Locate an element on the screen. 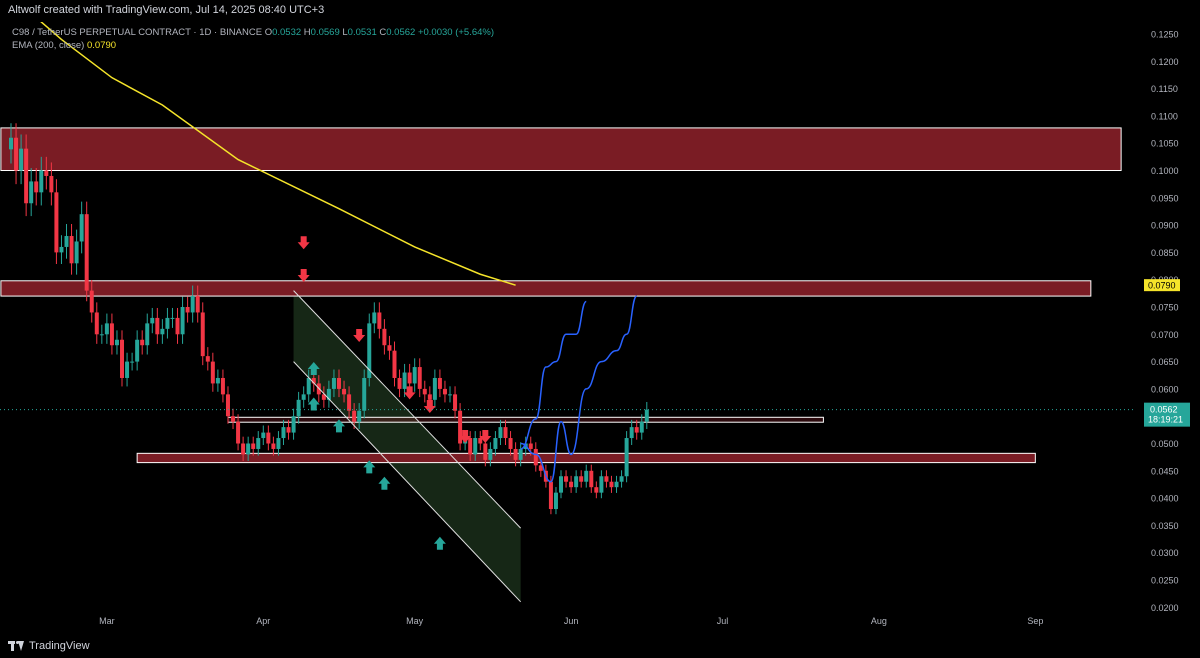 The image size is (1200, 658). price-tick-label: 0.0200 is located at coordinates (1165, 608).